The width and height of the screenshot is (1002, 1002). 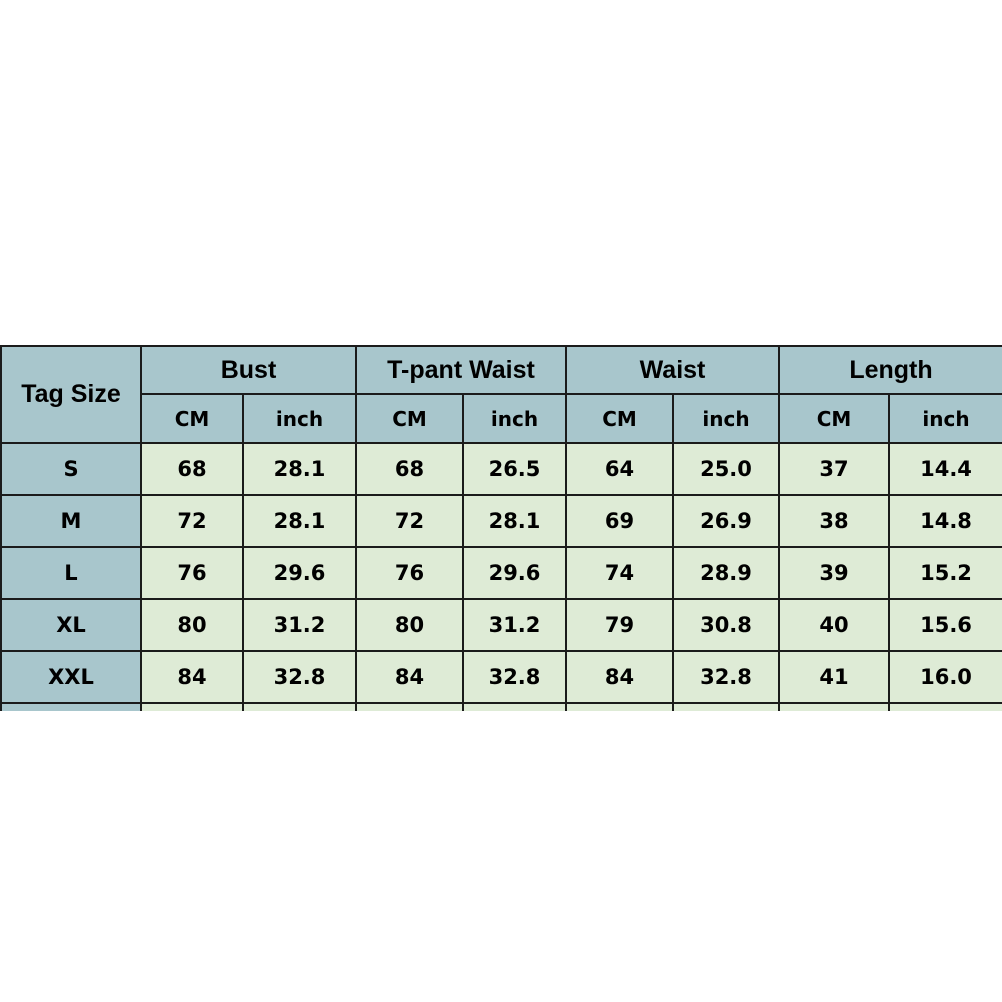 I want to click on table-row-xl: XL 80 31.2 80 31.2 79 30.8 40 15.6, so click(x=501, y=625).